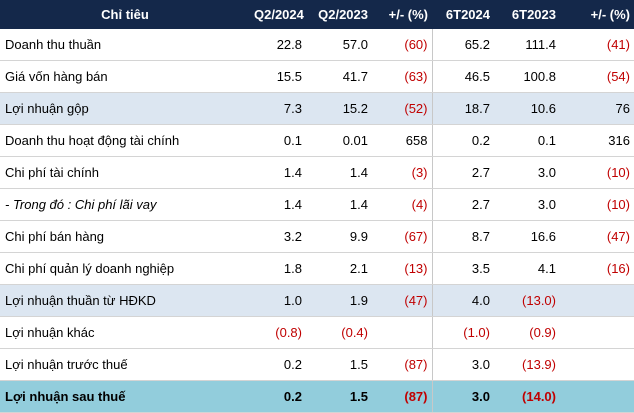  What do you see at coordinates (466, 140) in the screenshot?
I see `6t2024-value: 0.2` at bounding box center [466, 140].